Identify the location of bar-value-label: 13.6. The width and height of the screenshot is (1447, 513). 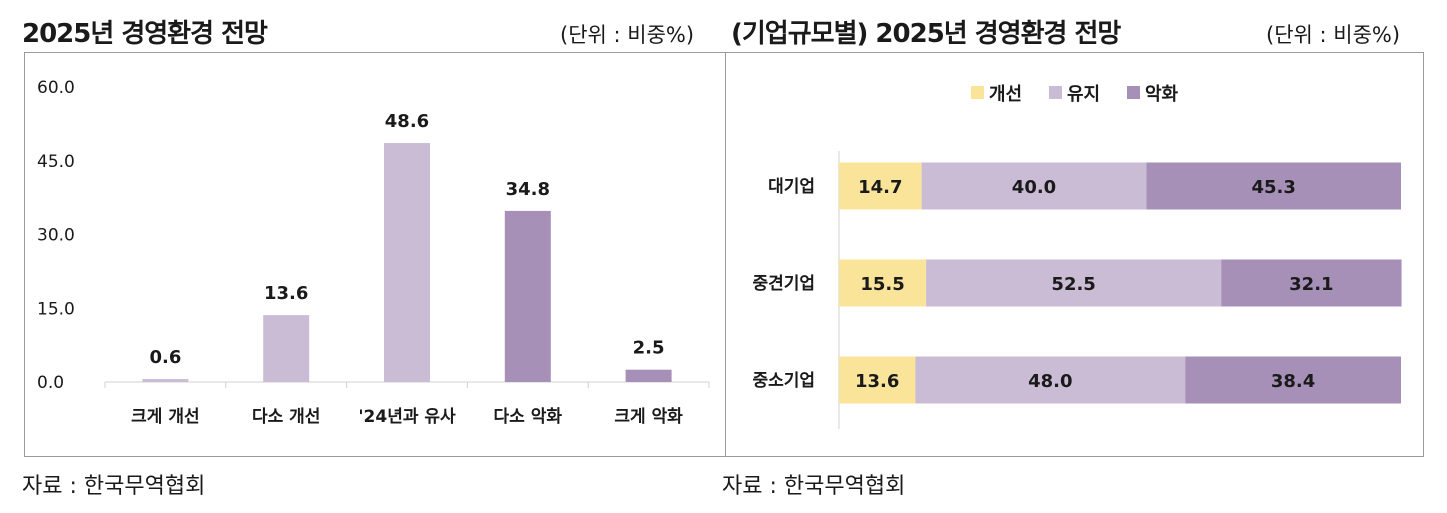
(286, 293).